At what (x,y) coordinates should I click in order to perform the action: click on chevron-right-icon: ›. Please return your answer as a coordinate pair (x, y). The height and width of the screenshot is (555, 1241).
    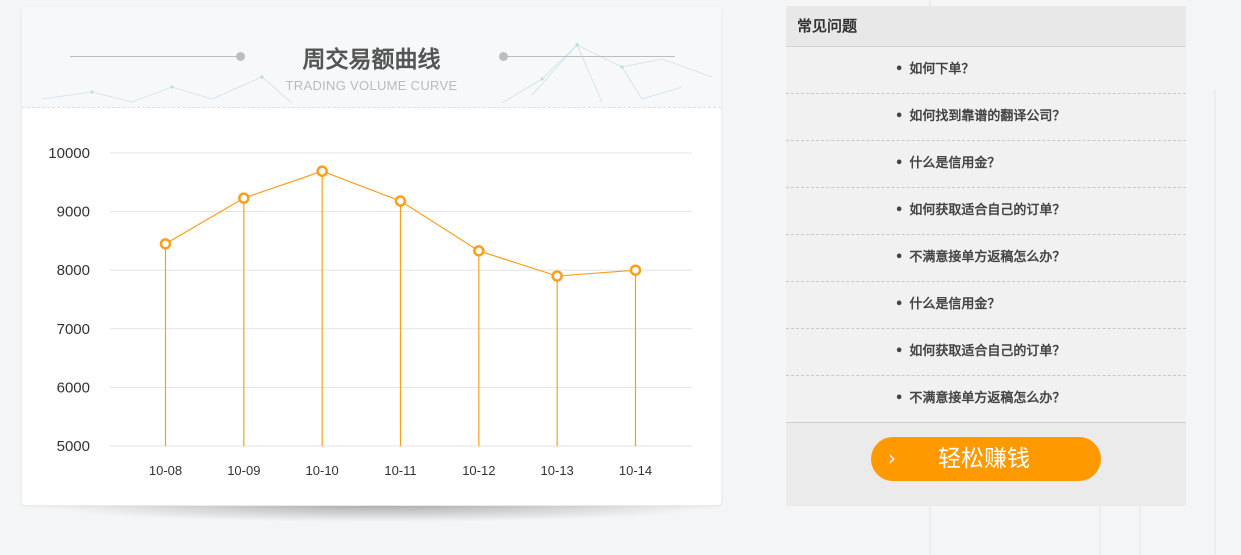
    Looking at the image, I should click on (892, 458).